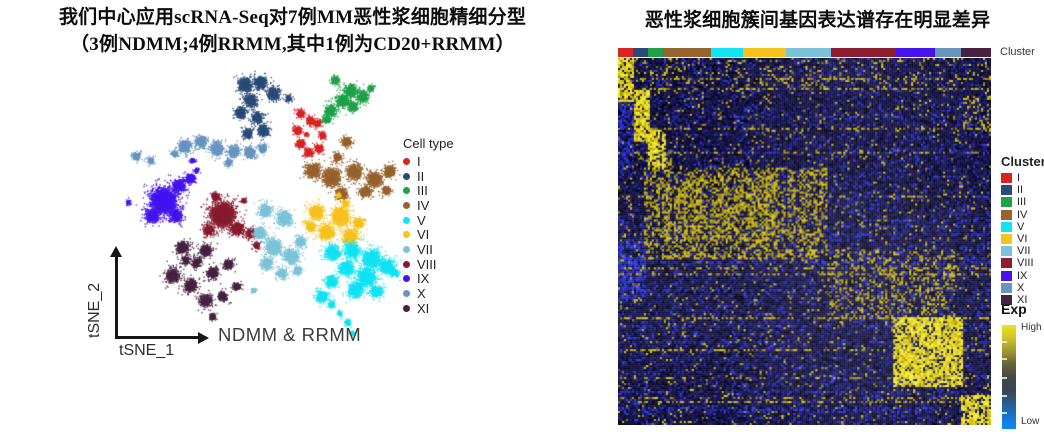 Image resolution: width=1044 pixels, height=442 pixels. I want to click on celltype-legend-item: I, so click(428, 161).